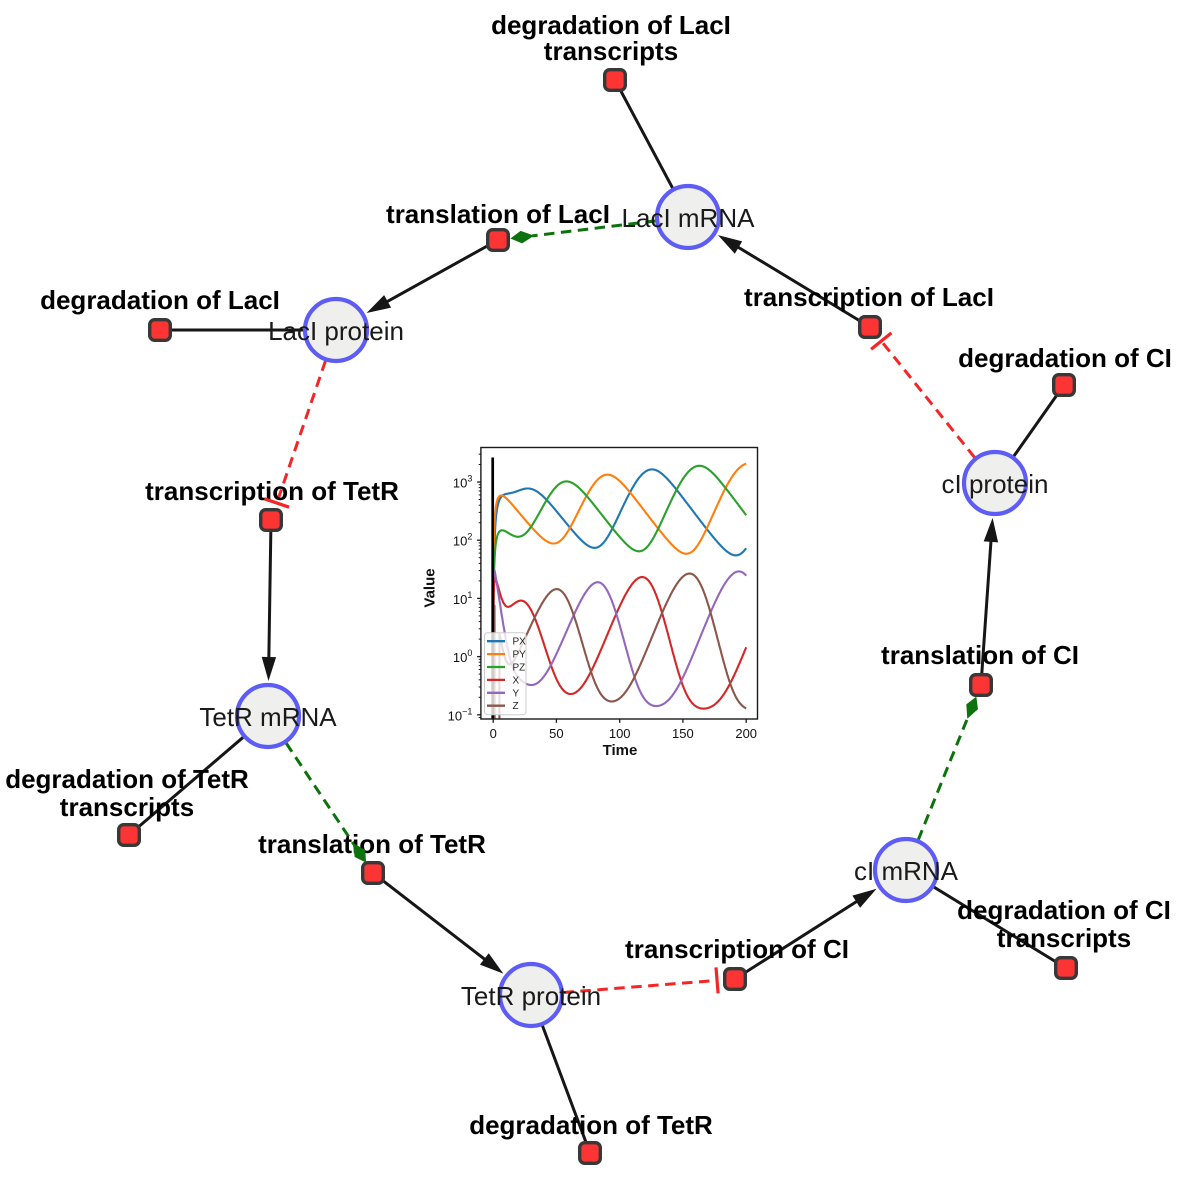  Describe the element at coordinates (737, 949) in the screenshot. I see `svg-text: transcription of CI` at that location.